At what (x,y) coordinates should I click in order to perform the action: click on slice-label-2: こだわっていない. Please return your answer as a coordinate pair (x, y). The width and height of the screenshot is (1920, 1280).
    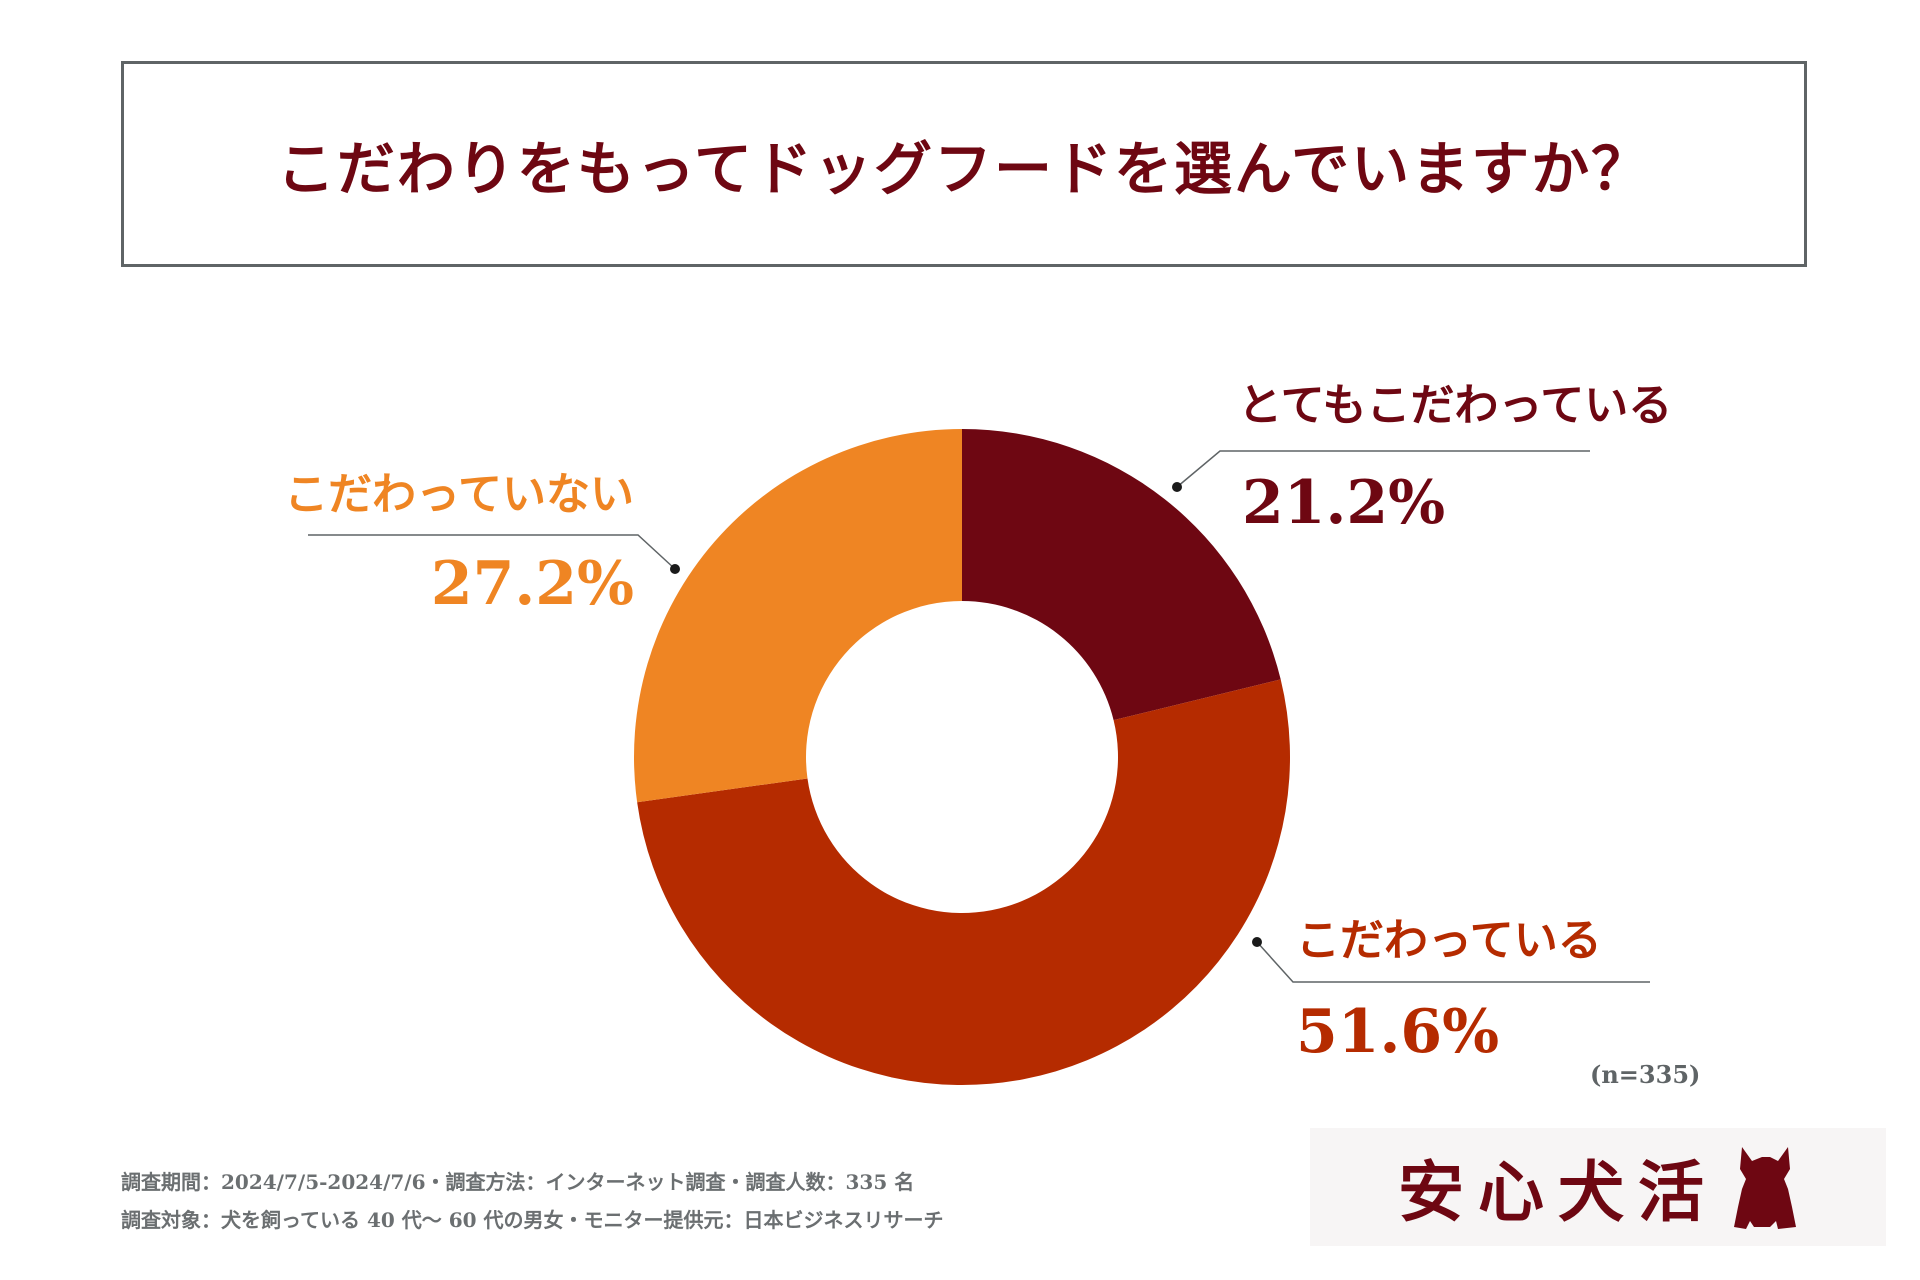
    Looking at the image, I should click on (459, 494).